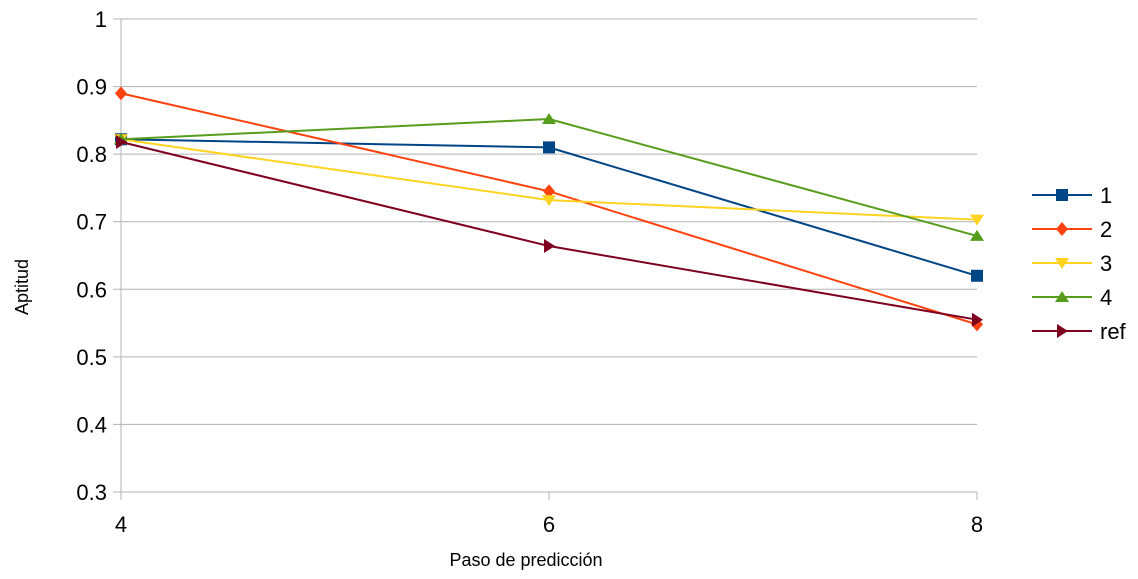 The width and height of the screenshot is (1138, 579). I want to click on y-tick-label: 0.9, so click(91, 87).